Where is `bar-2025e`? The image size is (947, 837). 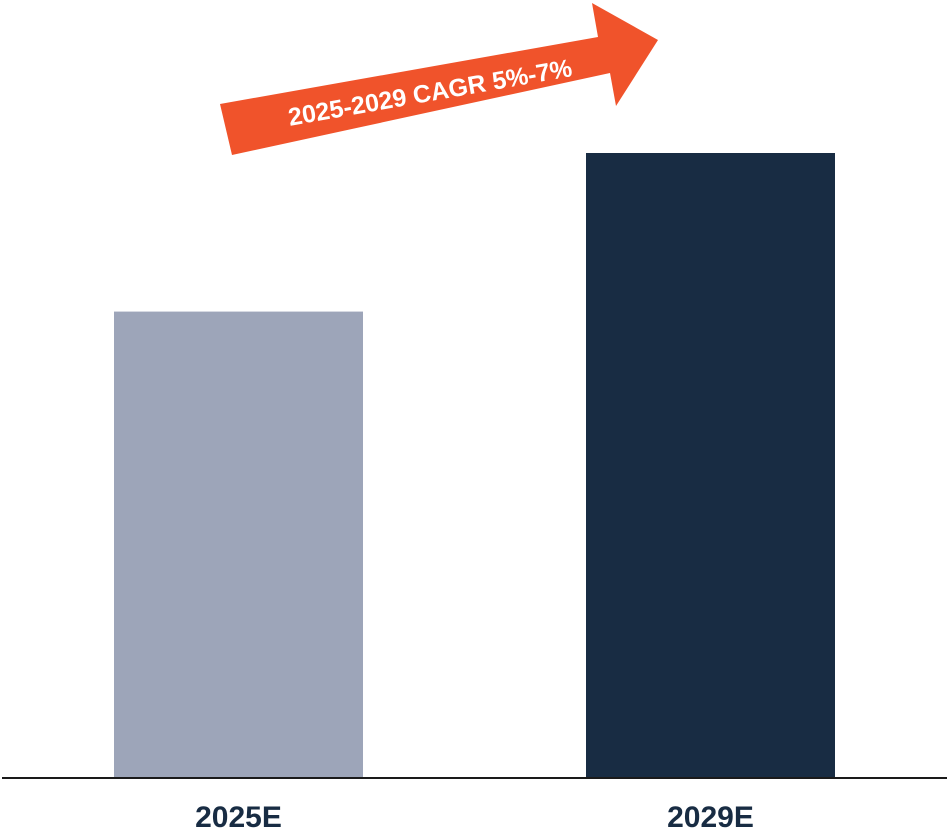
bar-2025e is located at coordinates (238, 544).